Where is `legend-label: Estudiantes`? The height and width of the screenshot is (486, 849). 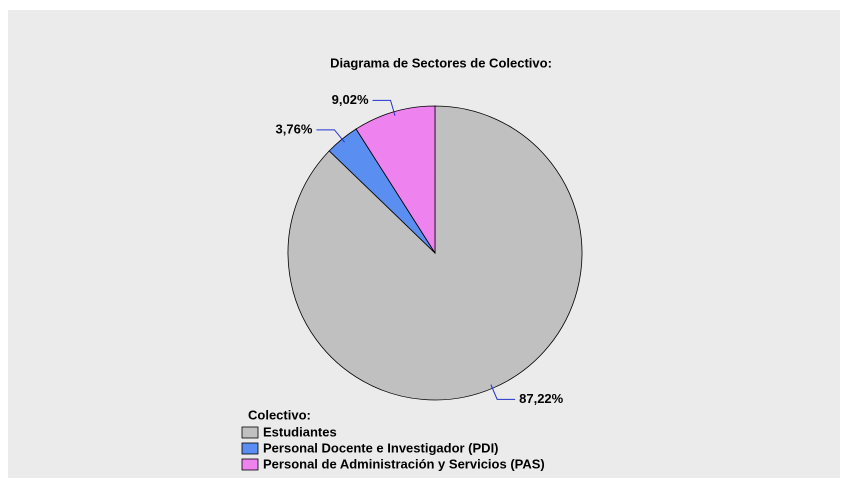 legend-label: Estudiantes is located at coordinates (300, 431).